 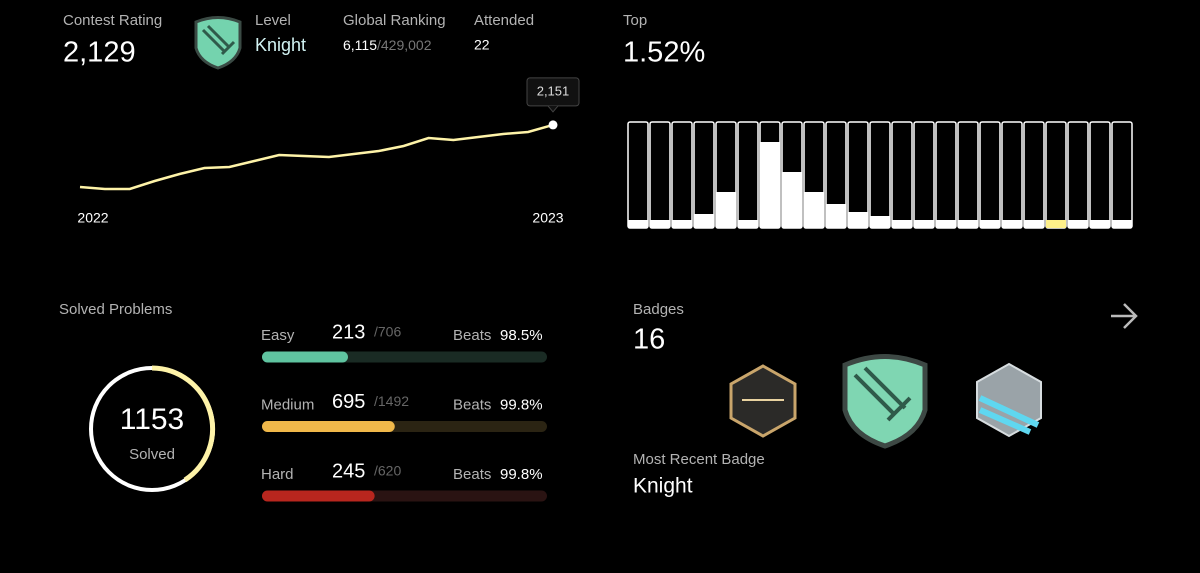 I want to click on solved-title: Solved Problems, so click(x=115, y=309).